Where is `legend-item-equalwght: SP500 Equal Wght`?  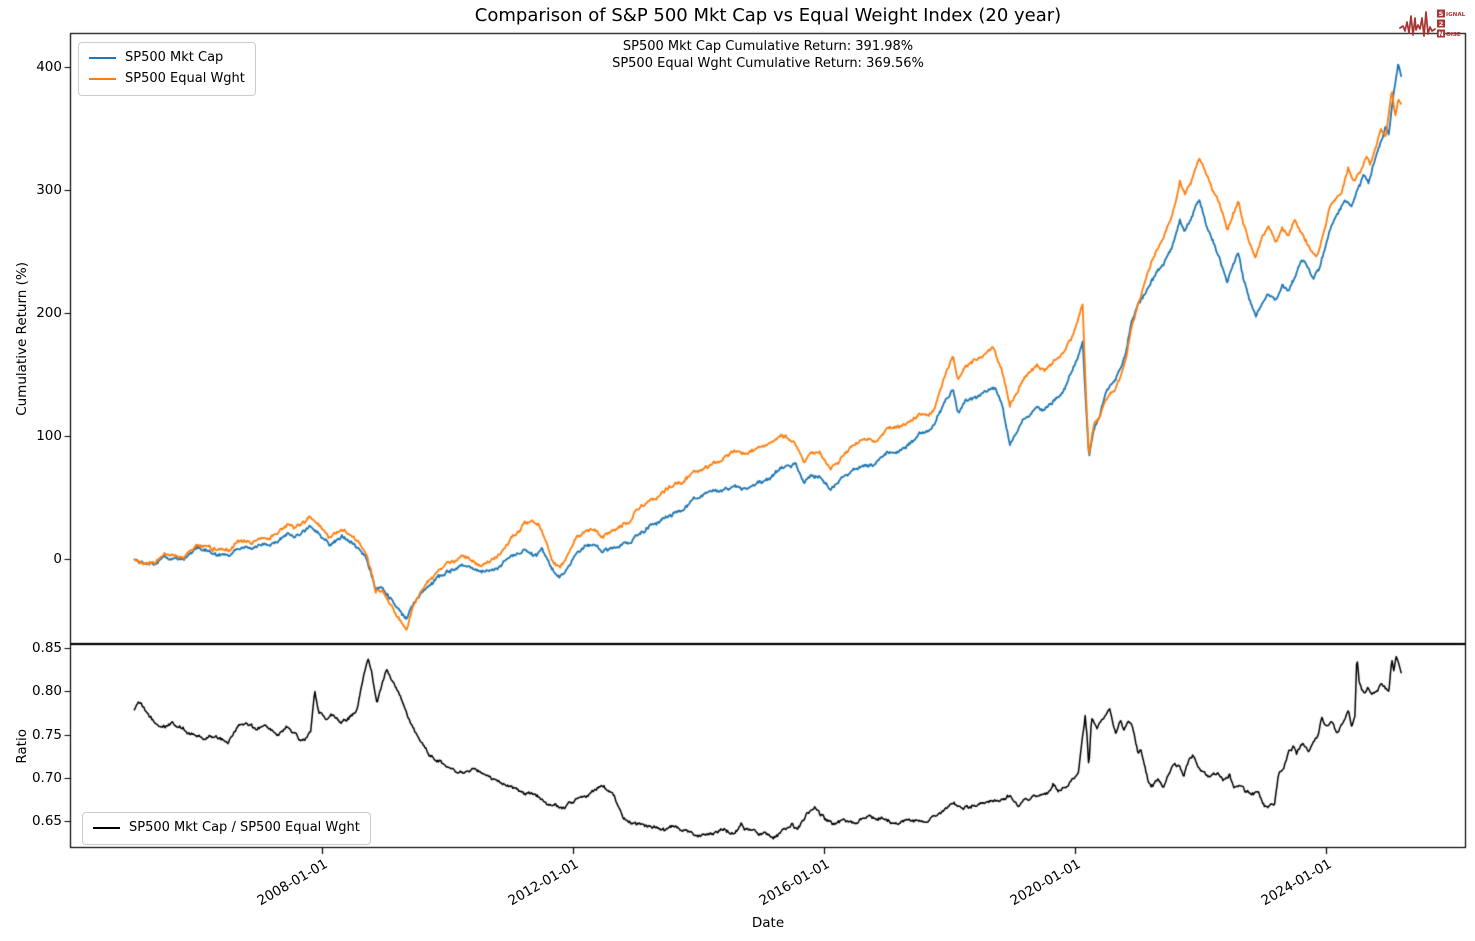 legend-item-equalwght: SP500 Equal Wght is located at coordinates (167, 79).